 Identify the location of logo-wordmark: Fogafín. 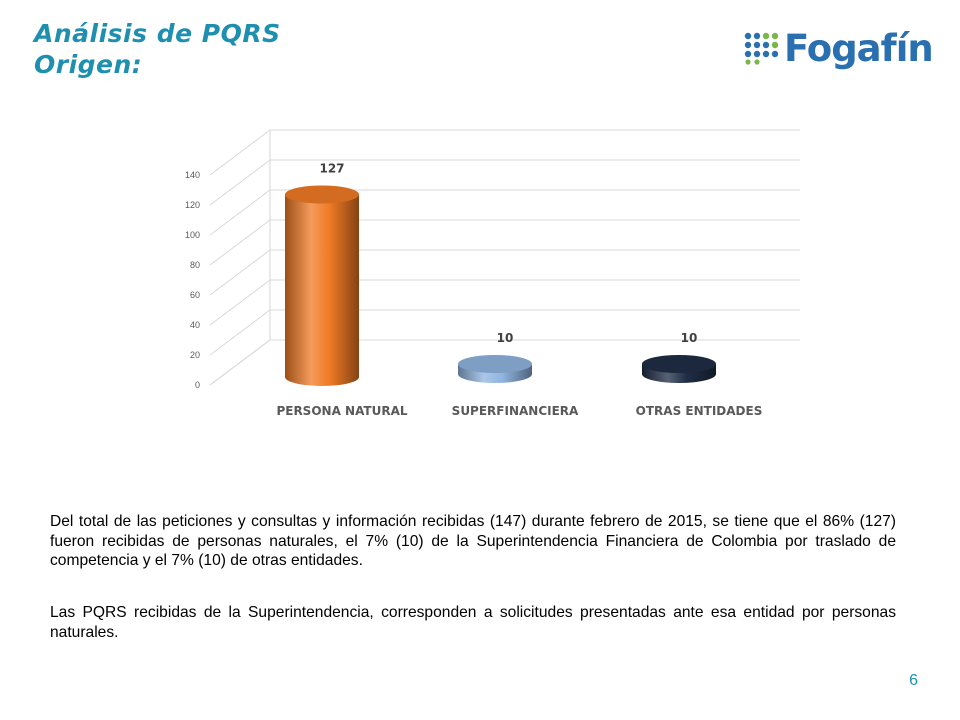
(859, 48).